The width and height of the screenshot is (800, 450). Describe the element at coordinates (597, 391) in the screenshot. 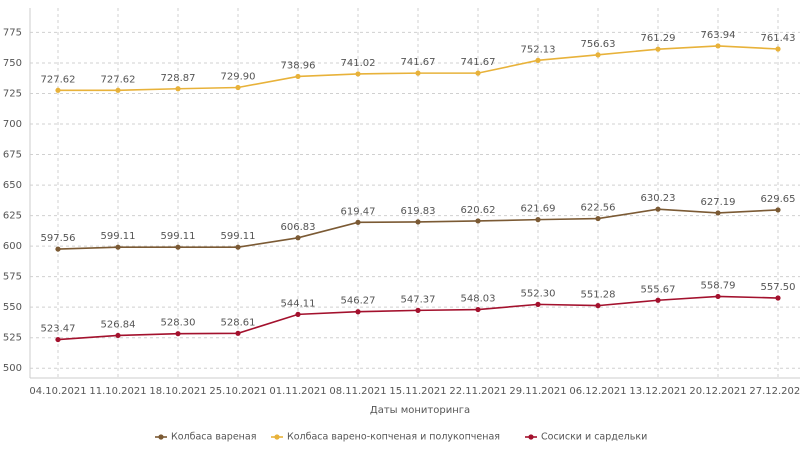

I see `x-tick-label: 06.12.2021` at that location.